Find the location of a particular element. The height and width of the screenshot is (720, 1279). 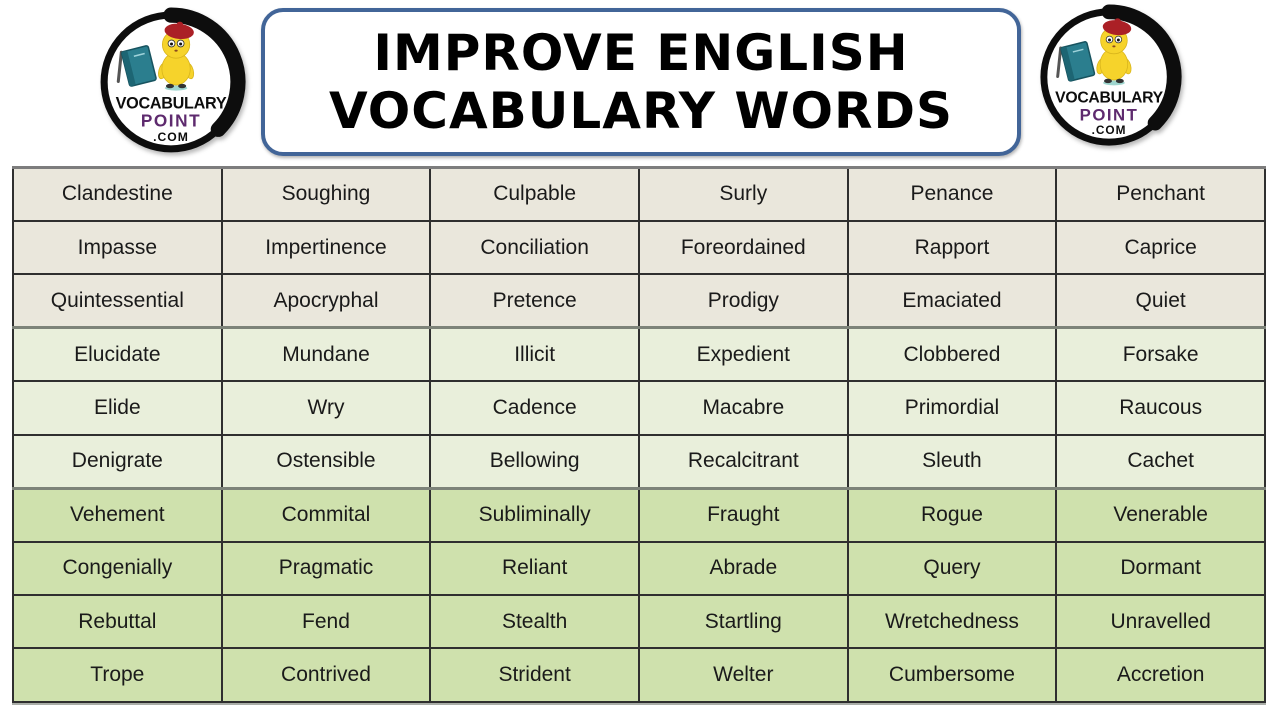

vocab-word-cell: Culpable is located at coordinates (534, 194).